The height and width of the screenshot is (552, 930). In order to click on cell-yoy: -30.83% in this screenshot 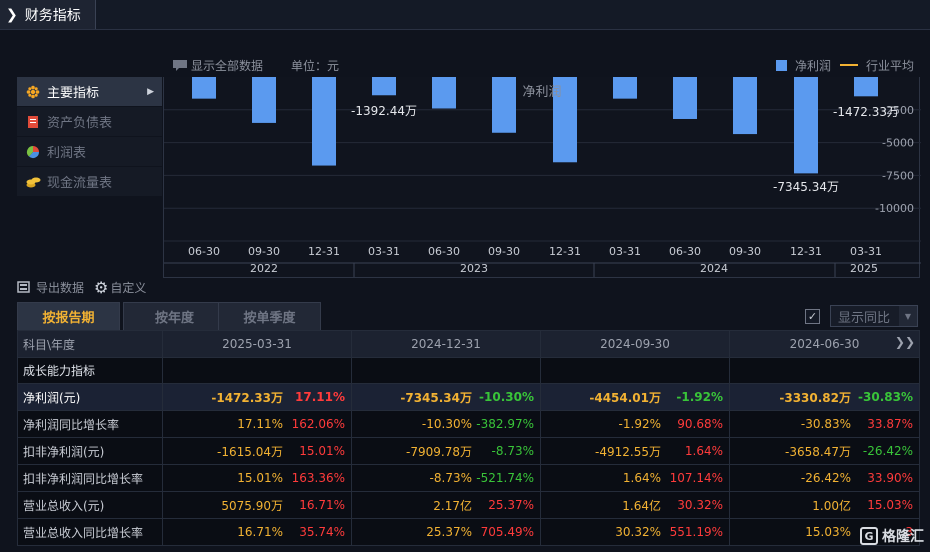, I will do `click(885, 397)`.